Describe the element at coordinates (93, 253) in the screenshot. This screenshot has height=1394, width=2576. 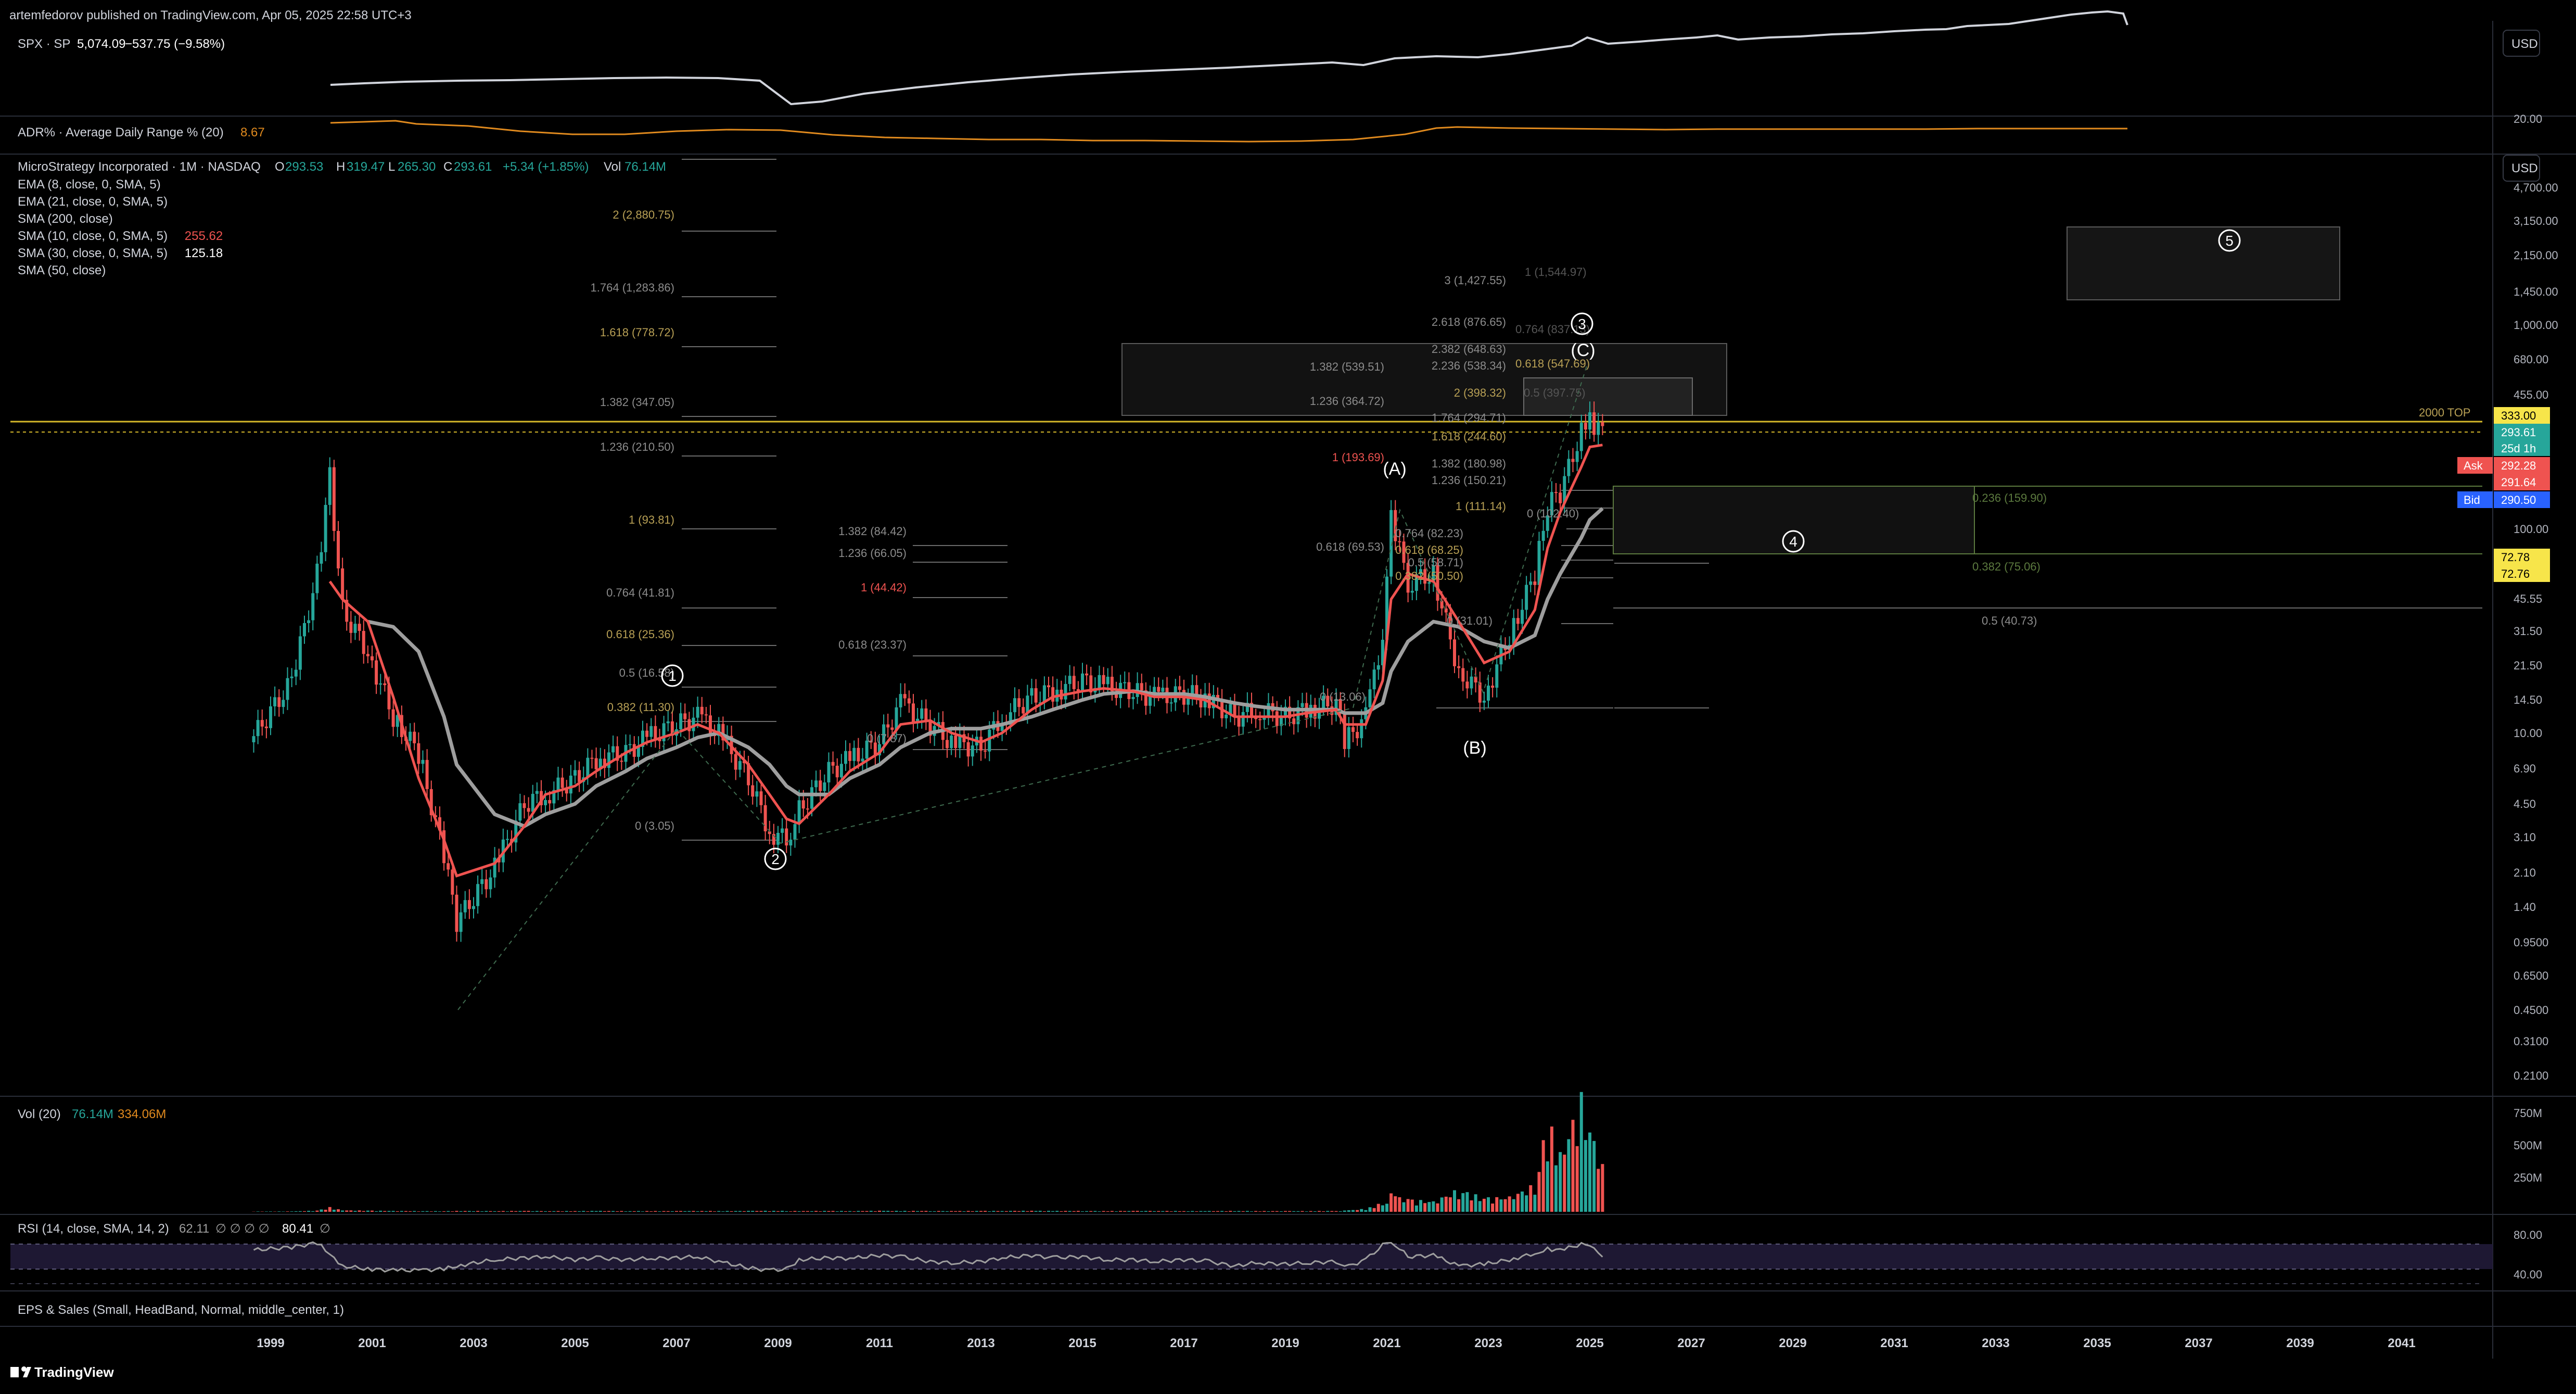
I see `indicator-label: SMA (30, close, 0, SMA, 5)` at that location.